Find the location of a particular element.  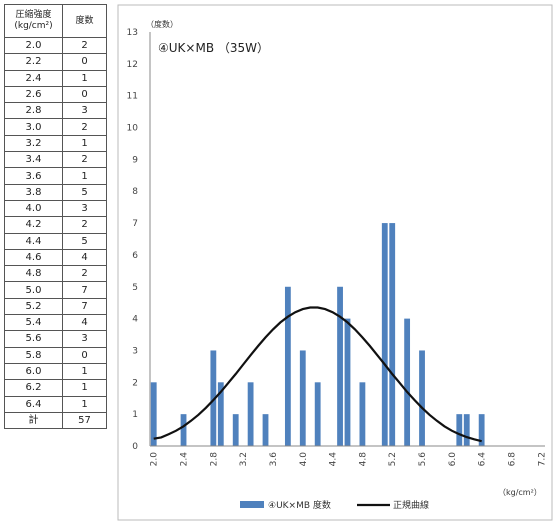

y-tick-label: 3 is located at coordinates (135, 351).